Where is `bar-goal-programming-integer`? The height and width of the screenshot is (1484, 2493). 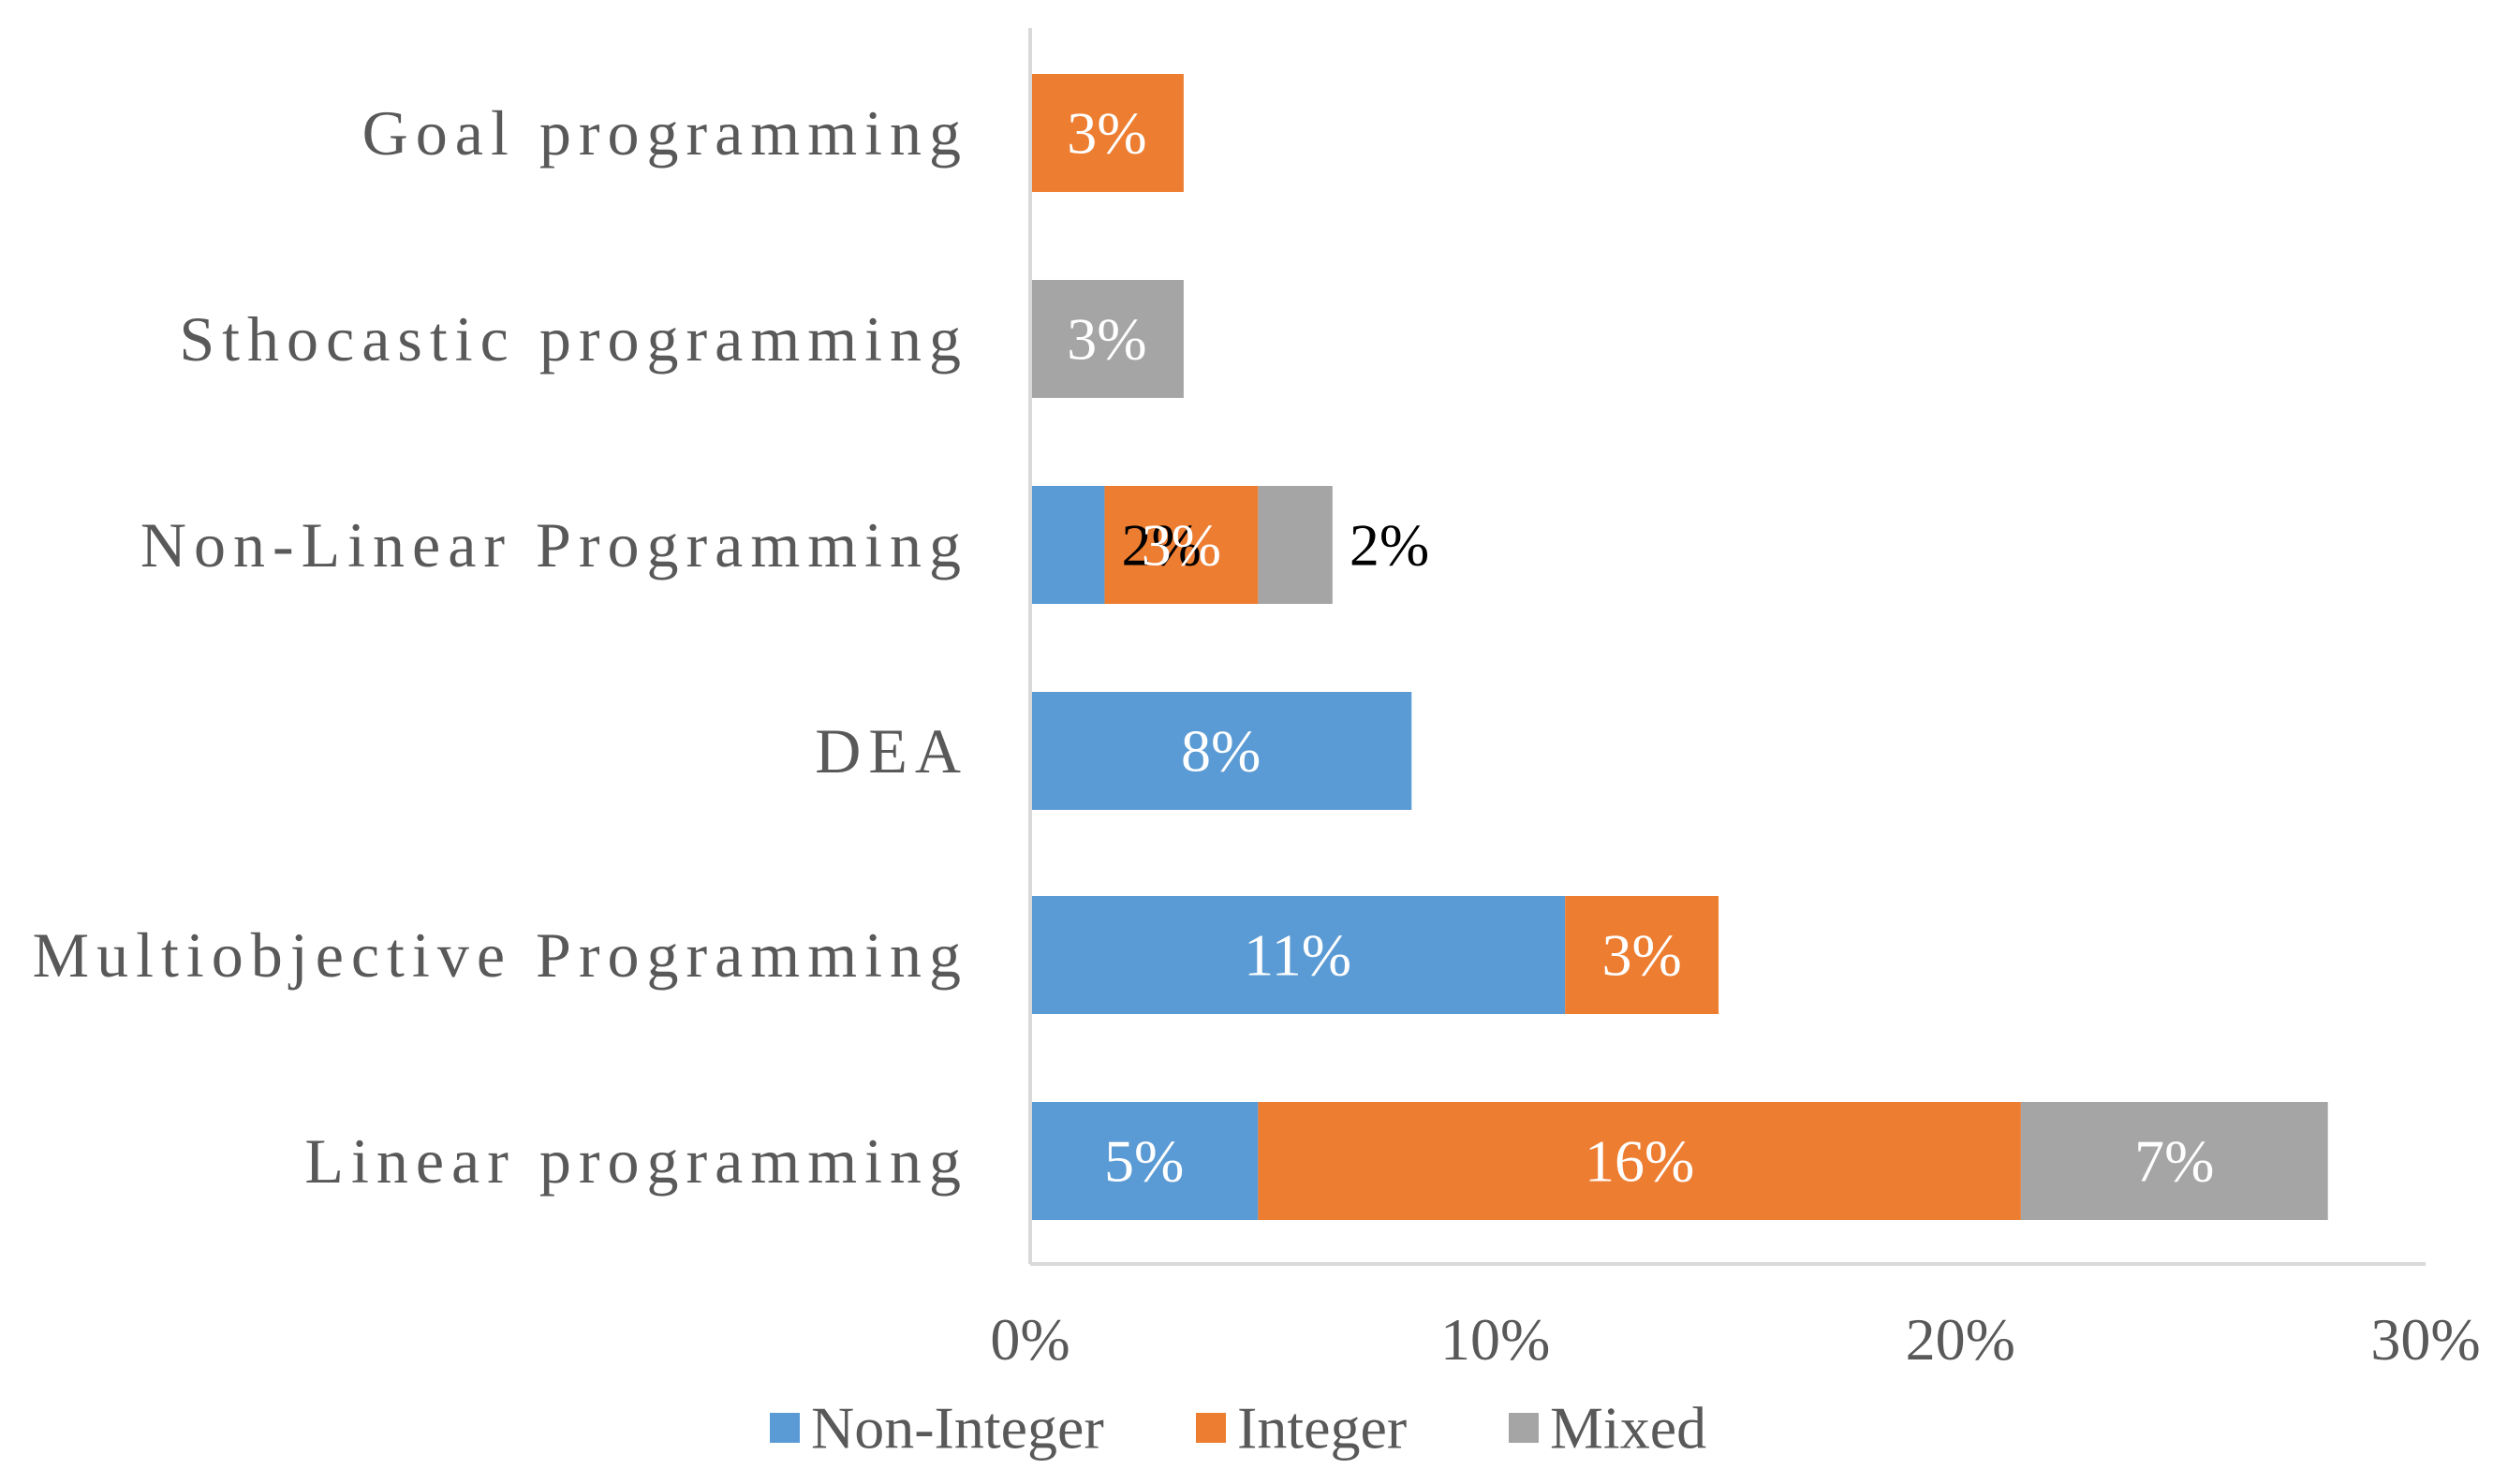 bar-goal-programming-integer is located at coordinates (1107, 133).